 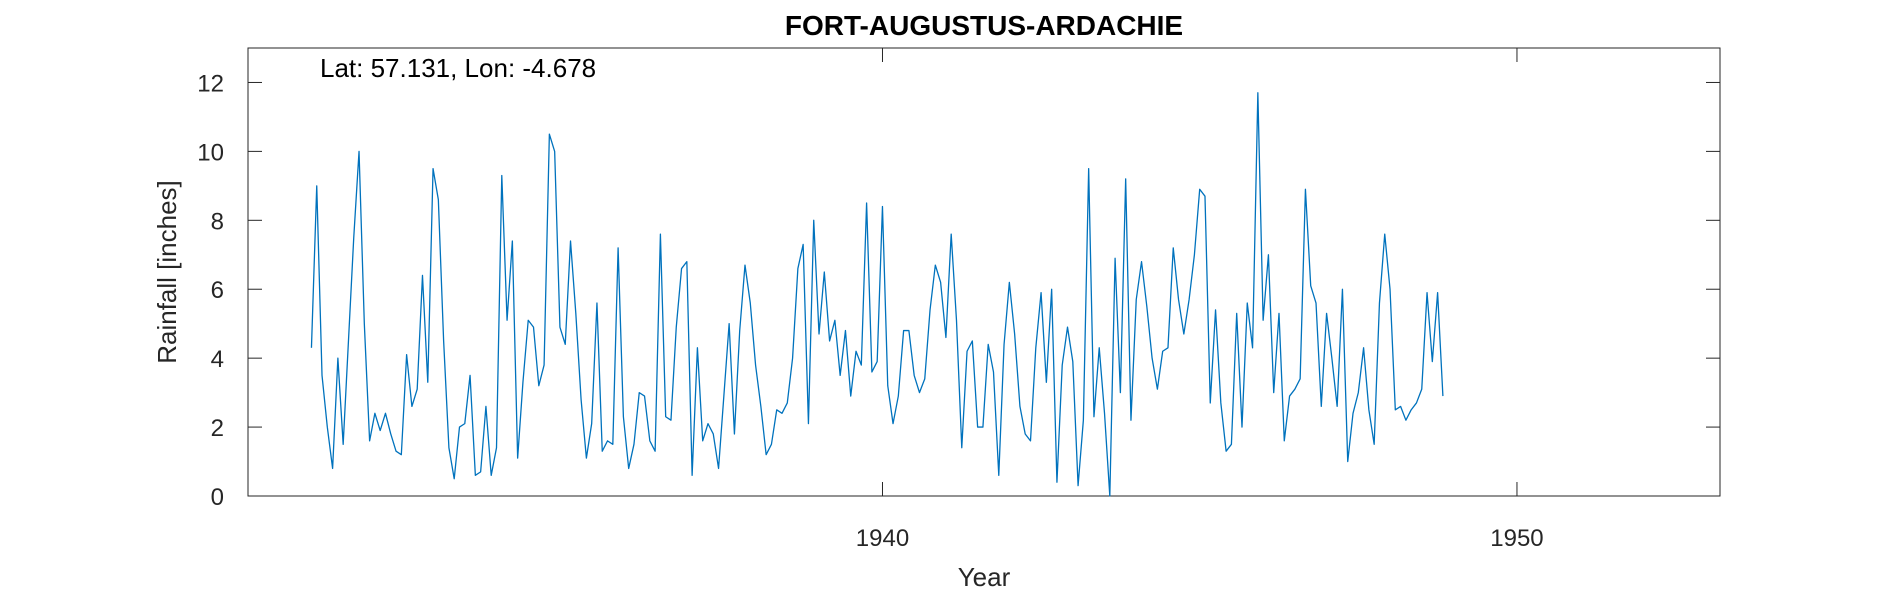 What do you see at coordinates (458, 68) in the screenshot?
I see `station-annotation: Lat: 57.131, Lon: -4.678` at bounding box center [458, 68].